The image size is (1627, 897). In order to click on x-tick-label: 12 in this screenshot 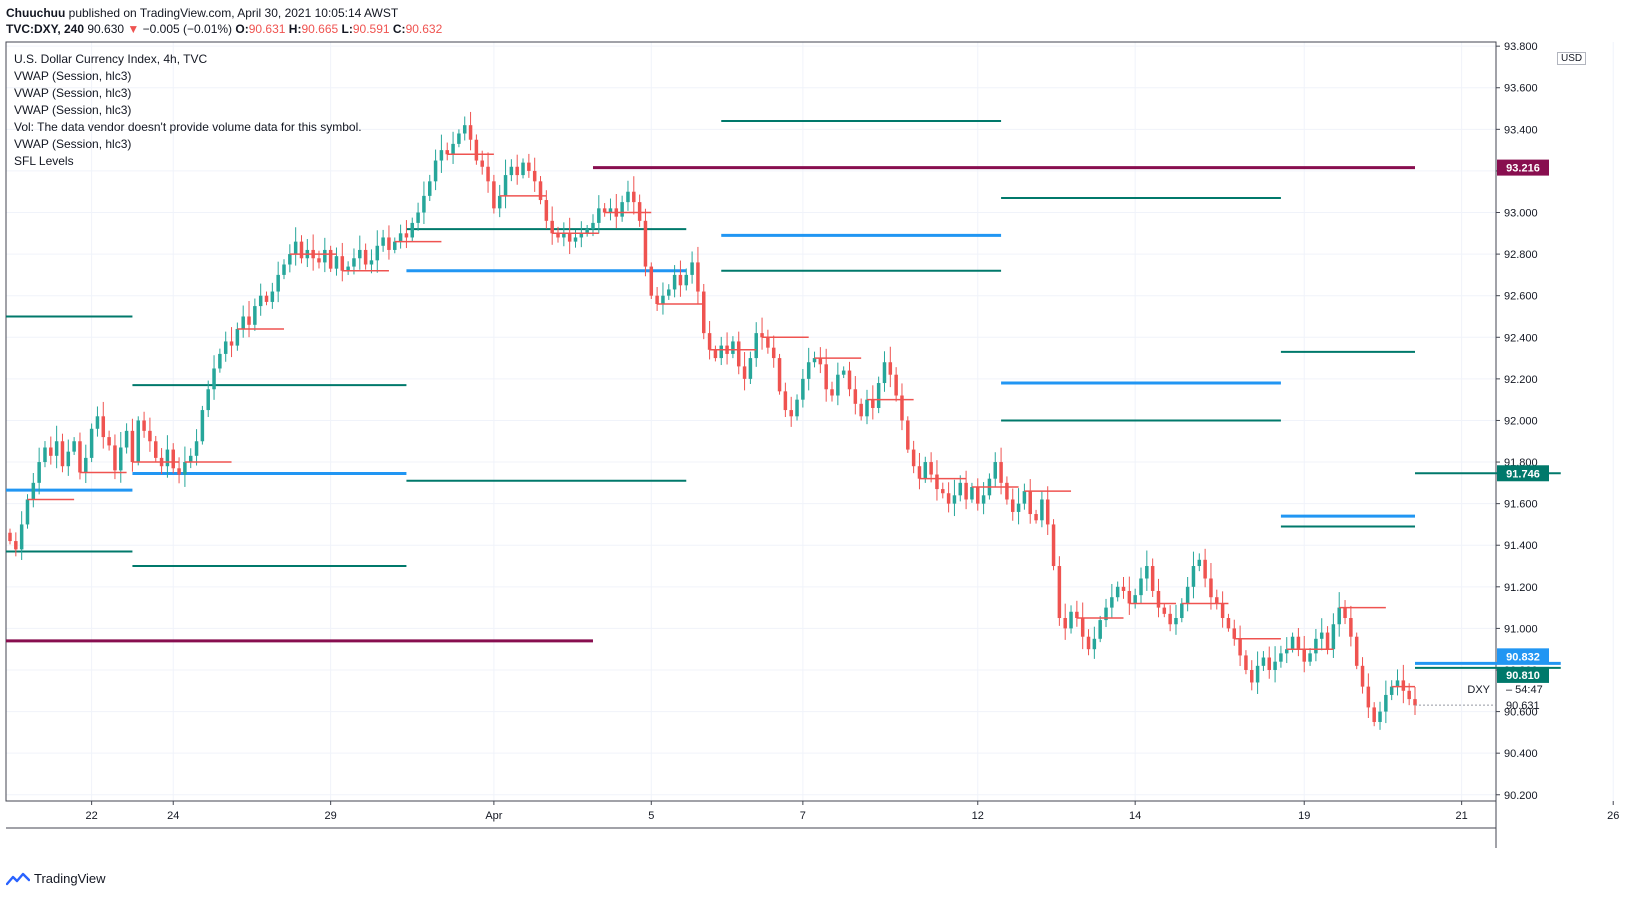, I will do `click(978, 816)`.